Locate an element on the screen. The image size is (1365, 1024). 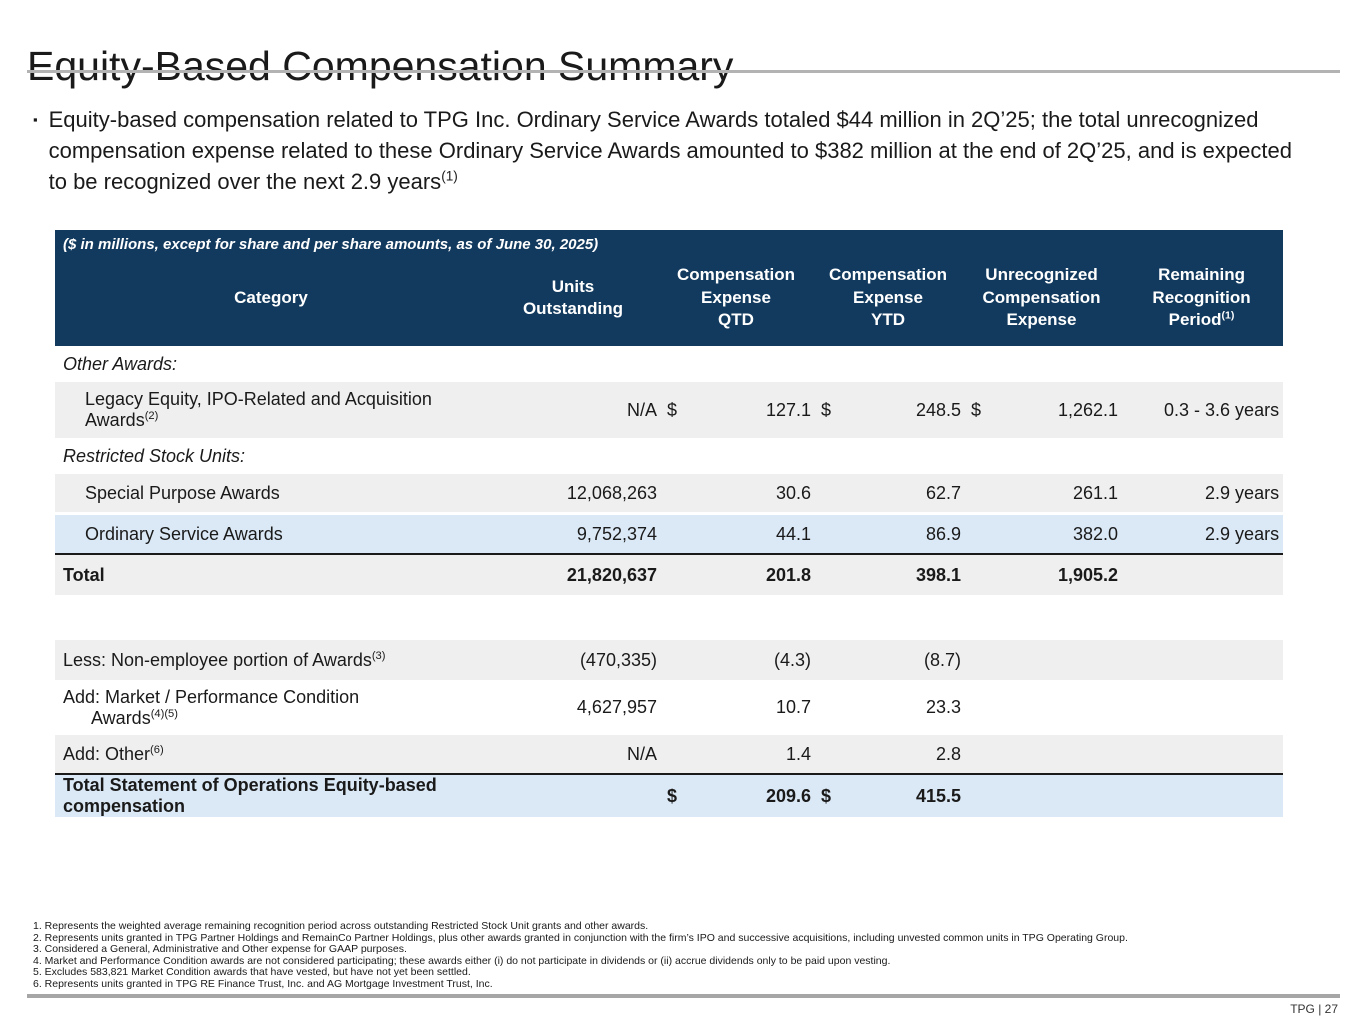
row-footnote-ref: (2) is located at coordinates (151, 416).